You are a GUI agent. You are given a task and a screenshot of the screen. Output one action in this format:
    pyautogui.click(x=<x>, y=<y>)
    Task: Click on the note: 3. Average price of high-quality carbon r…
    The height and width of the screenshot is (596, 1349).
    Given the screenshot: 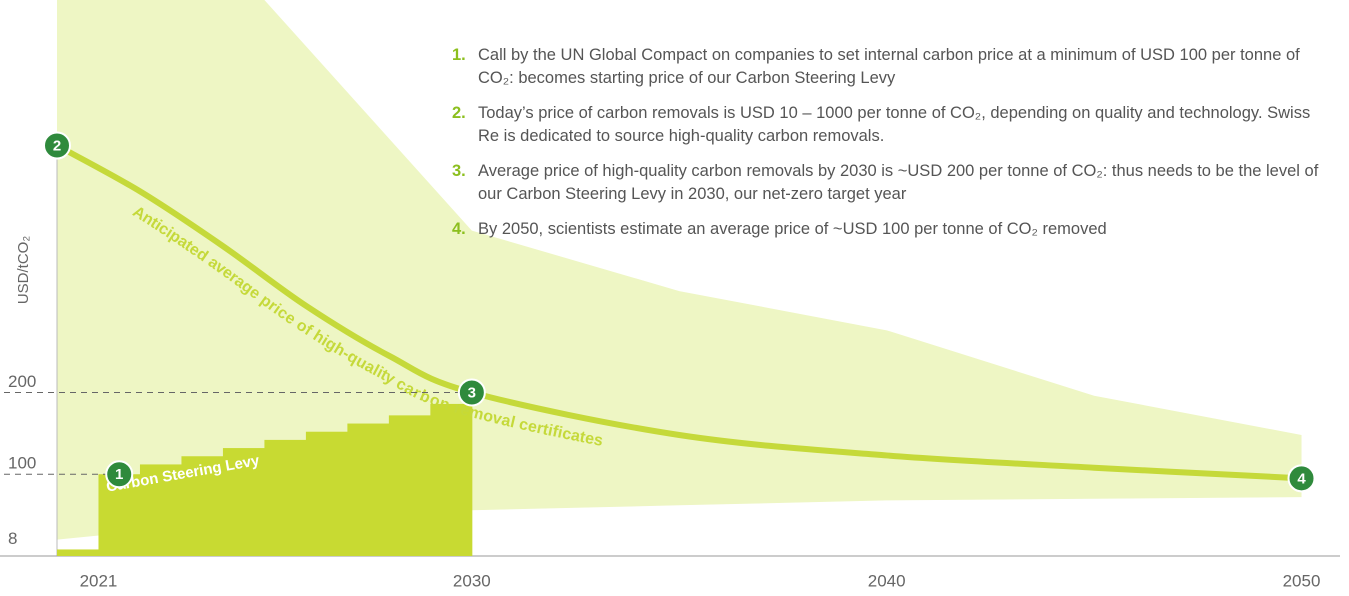 What is the action you would take?
    pyautogui.click(x=892, y=183)
    